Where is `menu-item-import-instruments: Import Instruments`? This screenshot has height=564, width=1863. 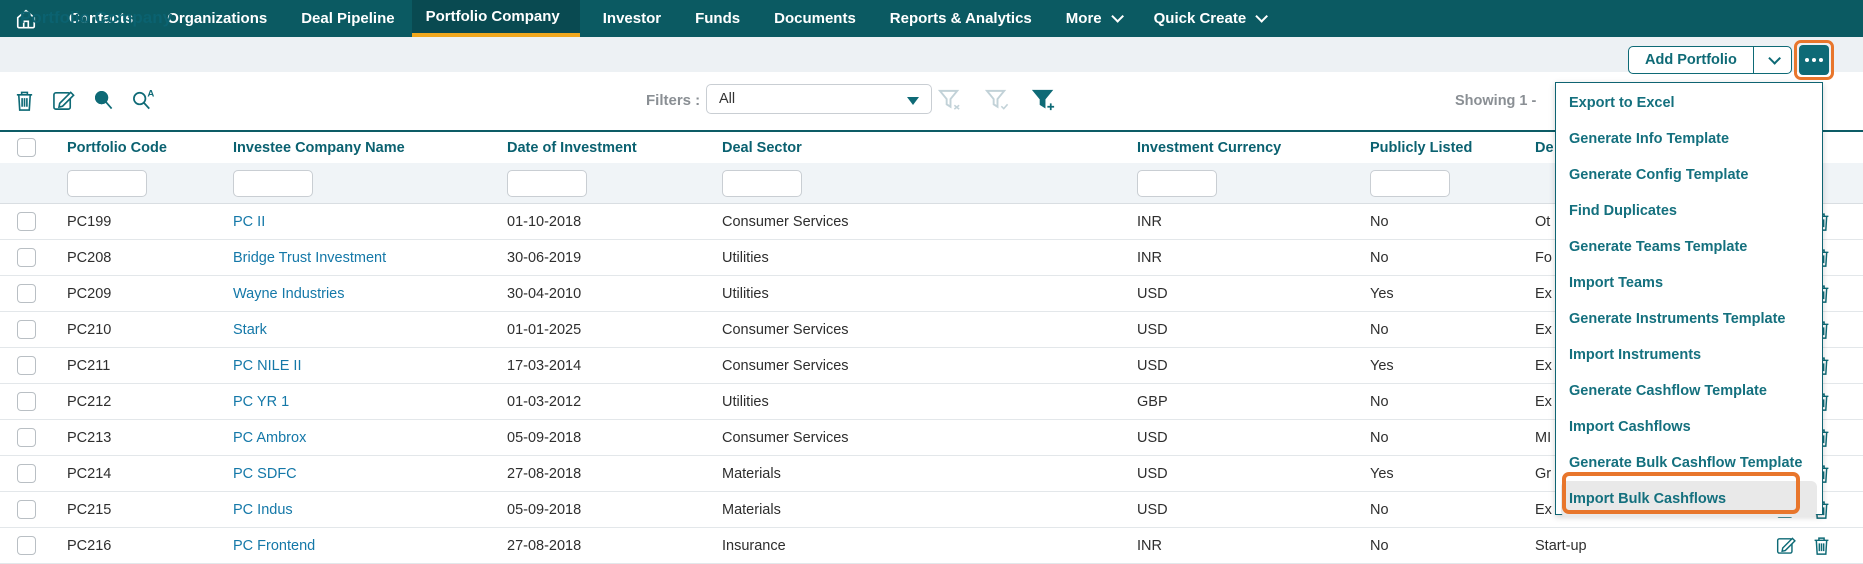
menu-item-import-instruments: Import Instruments is located at coordinates (1635, 355).